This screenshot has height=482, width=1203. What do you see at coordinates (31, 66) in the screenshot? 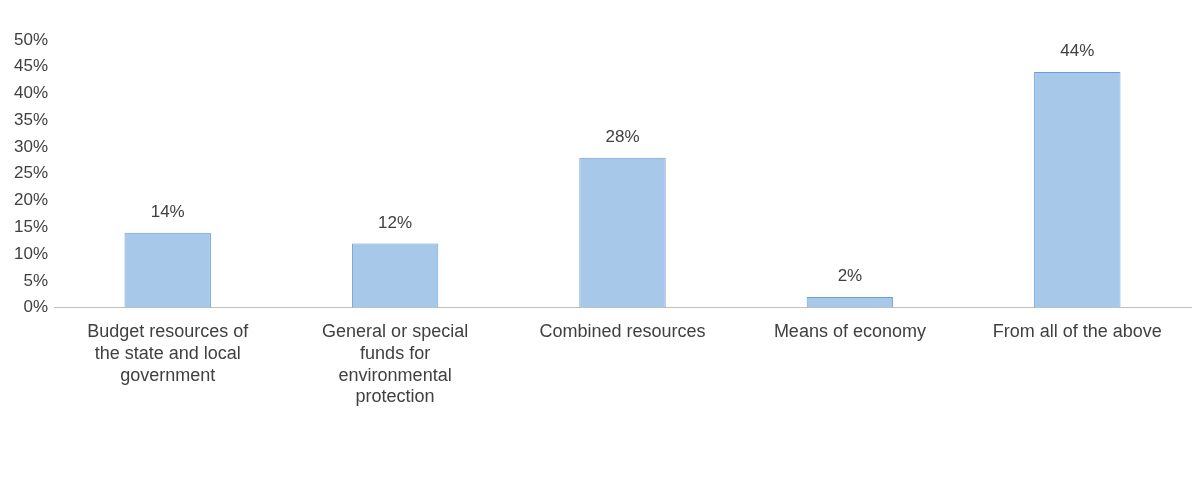
I see `y-tick-label: 45%` at bounding box center [31, 66].